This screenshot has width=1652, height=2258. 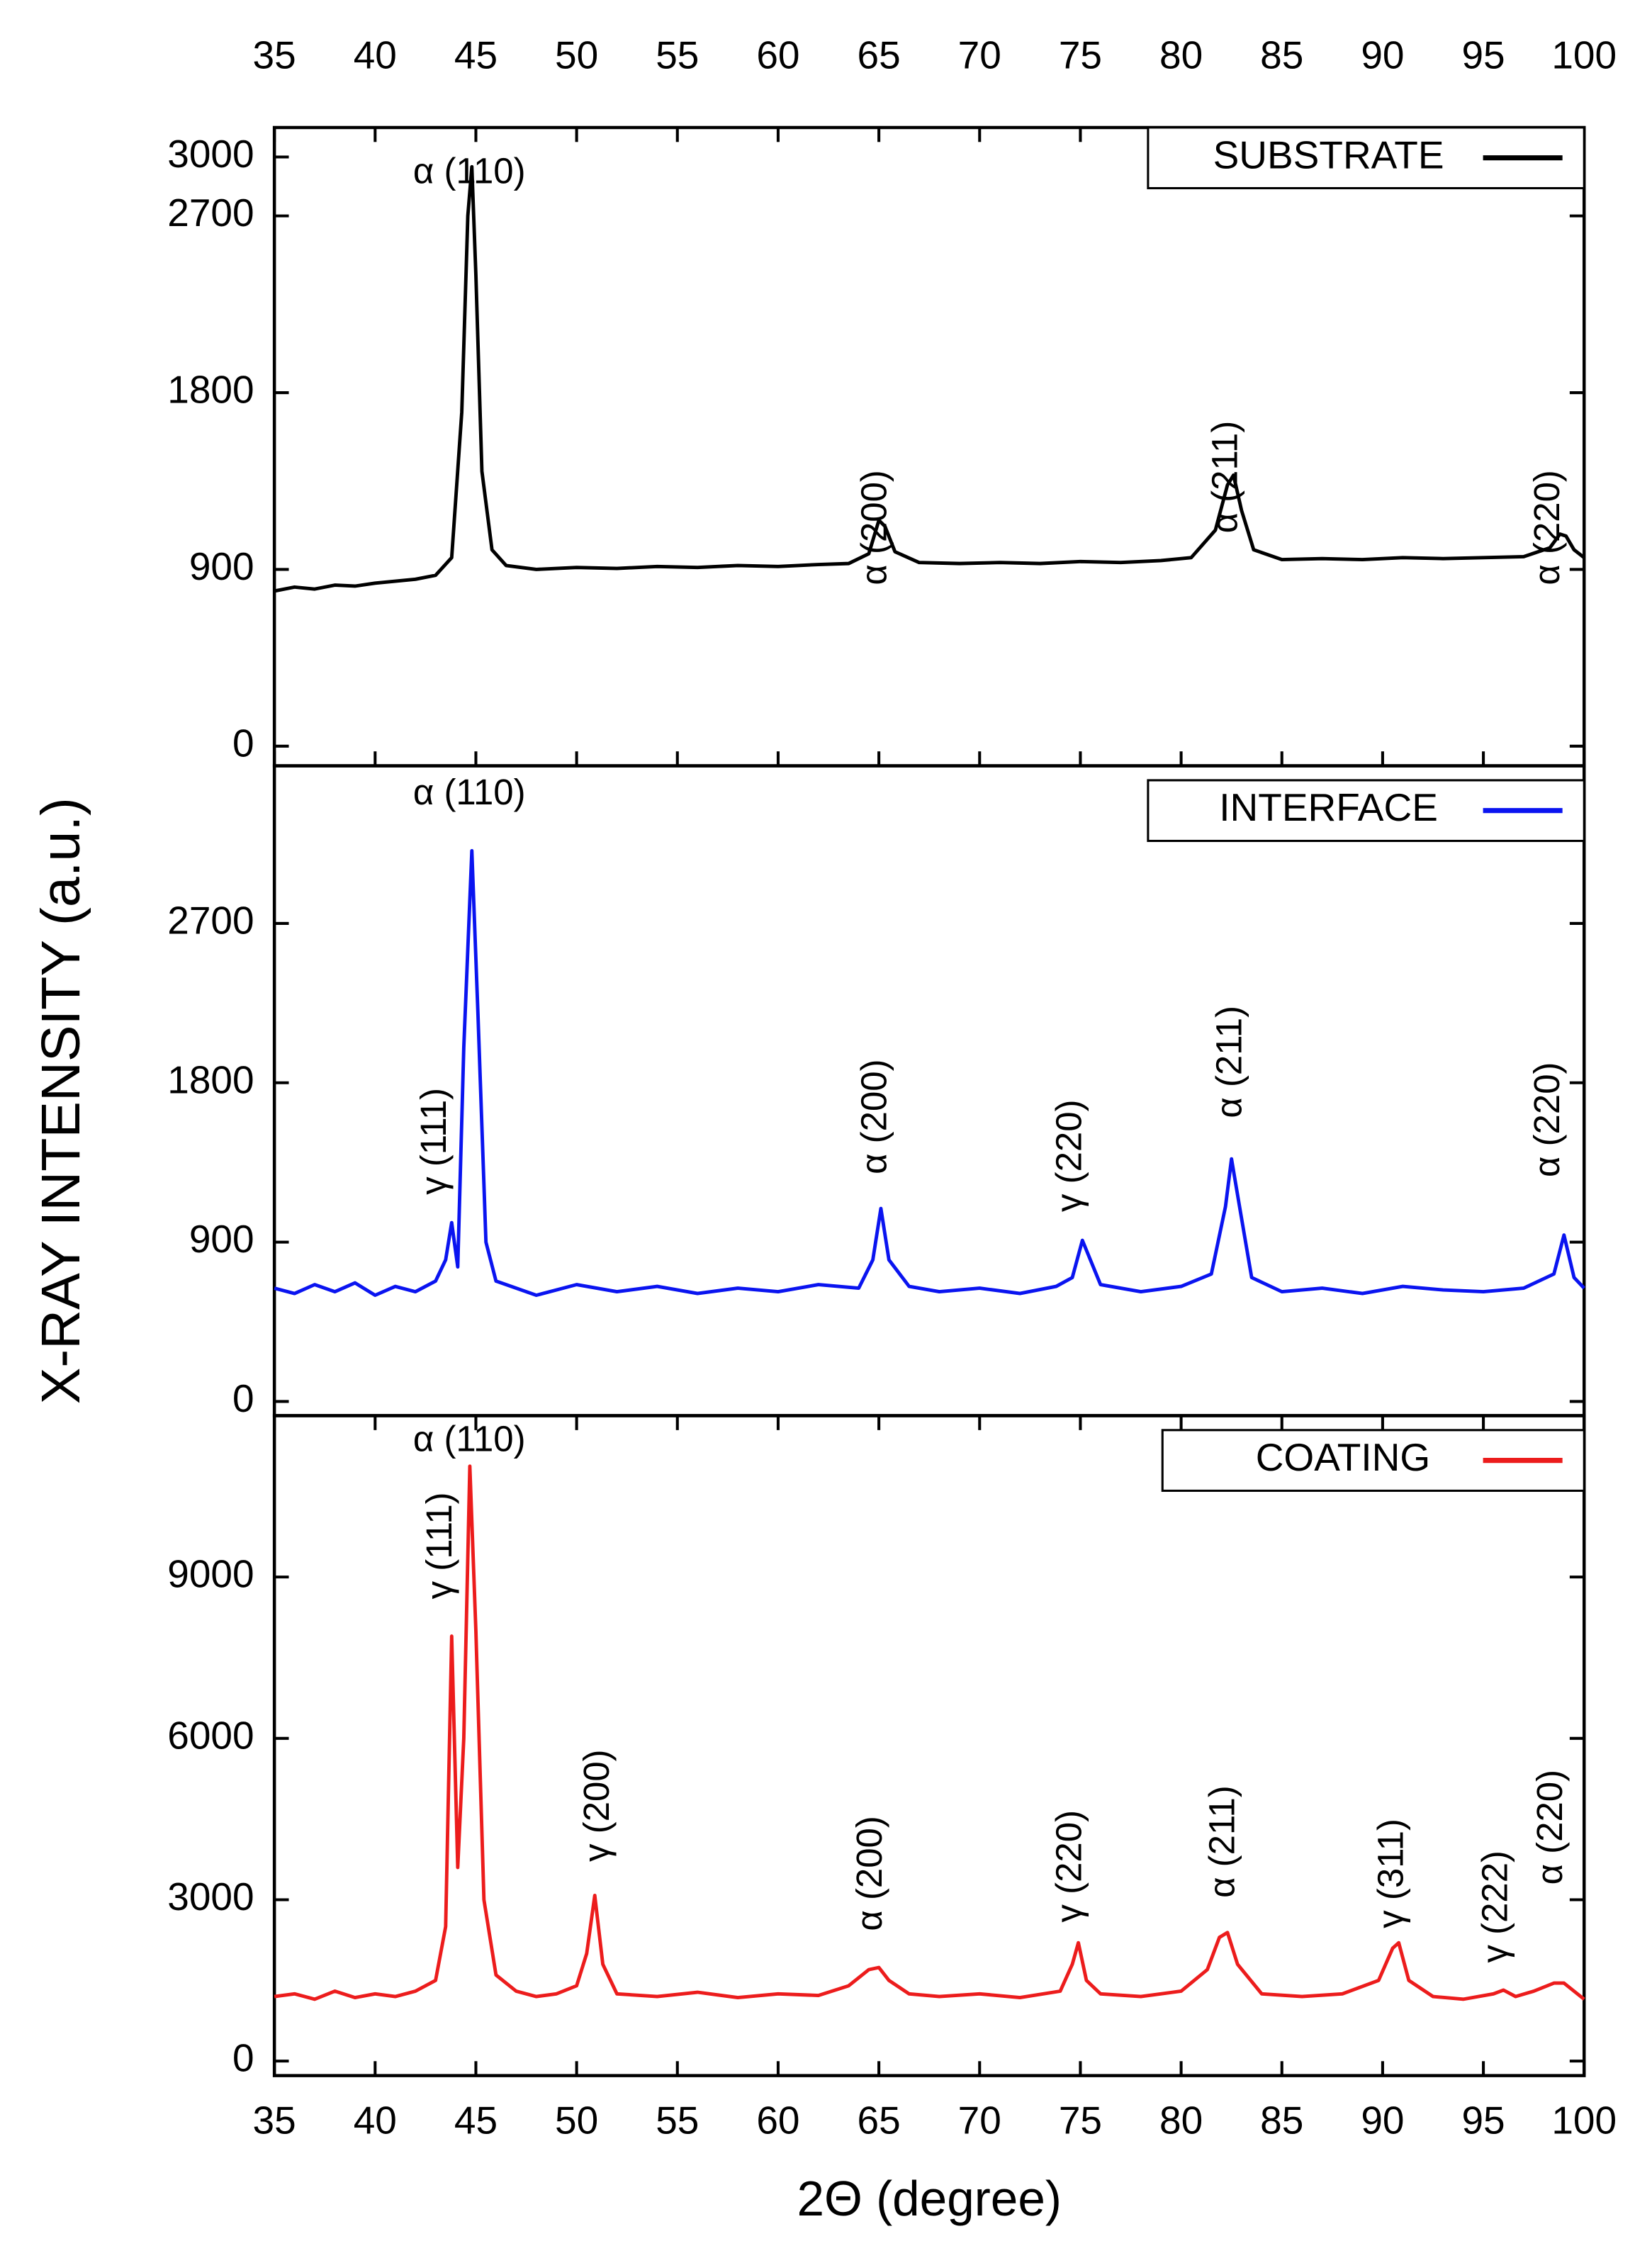 What do you see at coordinates (210, 1735) in the screenshot?
I see `y-tick-label: 6000` at bounding box center [210, 1735].